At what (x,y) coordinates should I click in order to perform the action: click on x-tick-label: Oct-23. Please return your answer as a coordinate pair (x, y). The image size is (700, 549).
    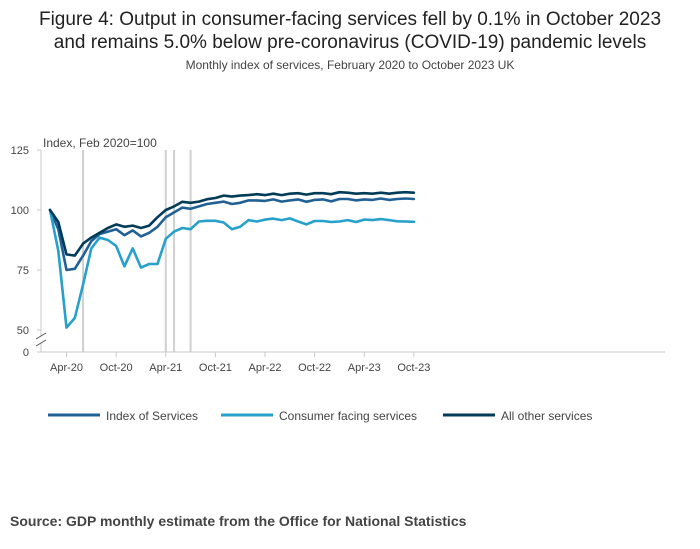
    Looking at the image, I should click on (413, 368).